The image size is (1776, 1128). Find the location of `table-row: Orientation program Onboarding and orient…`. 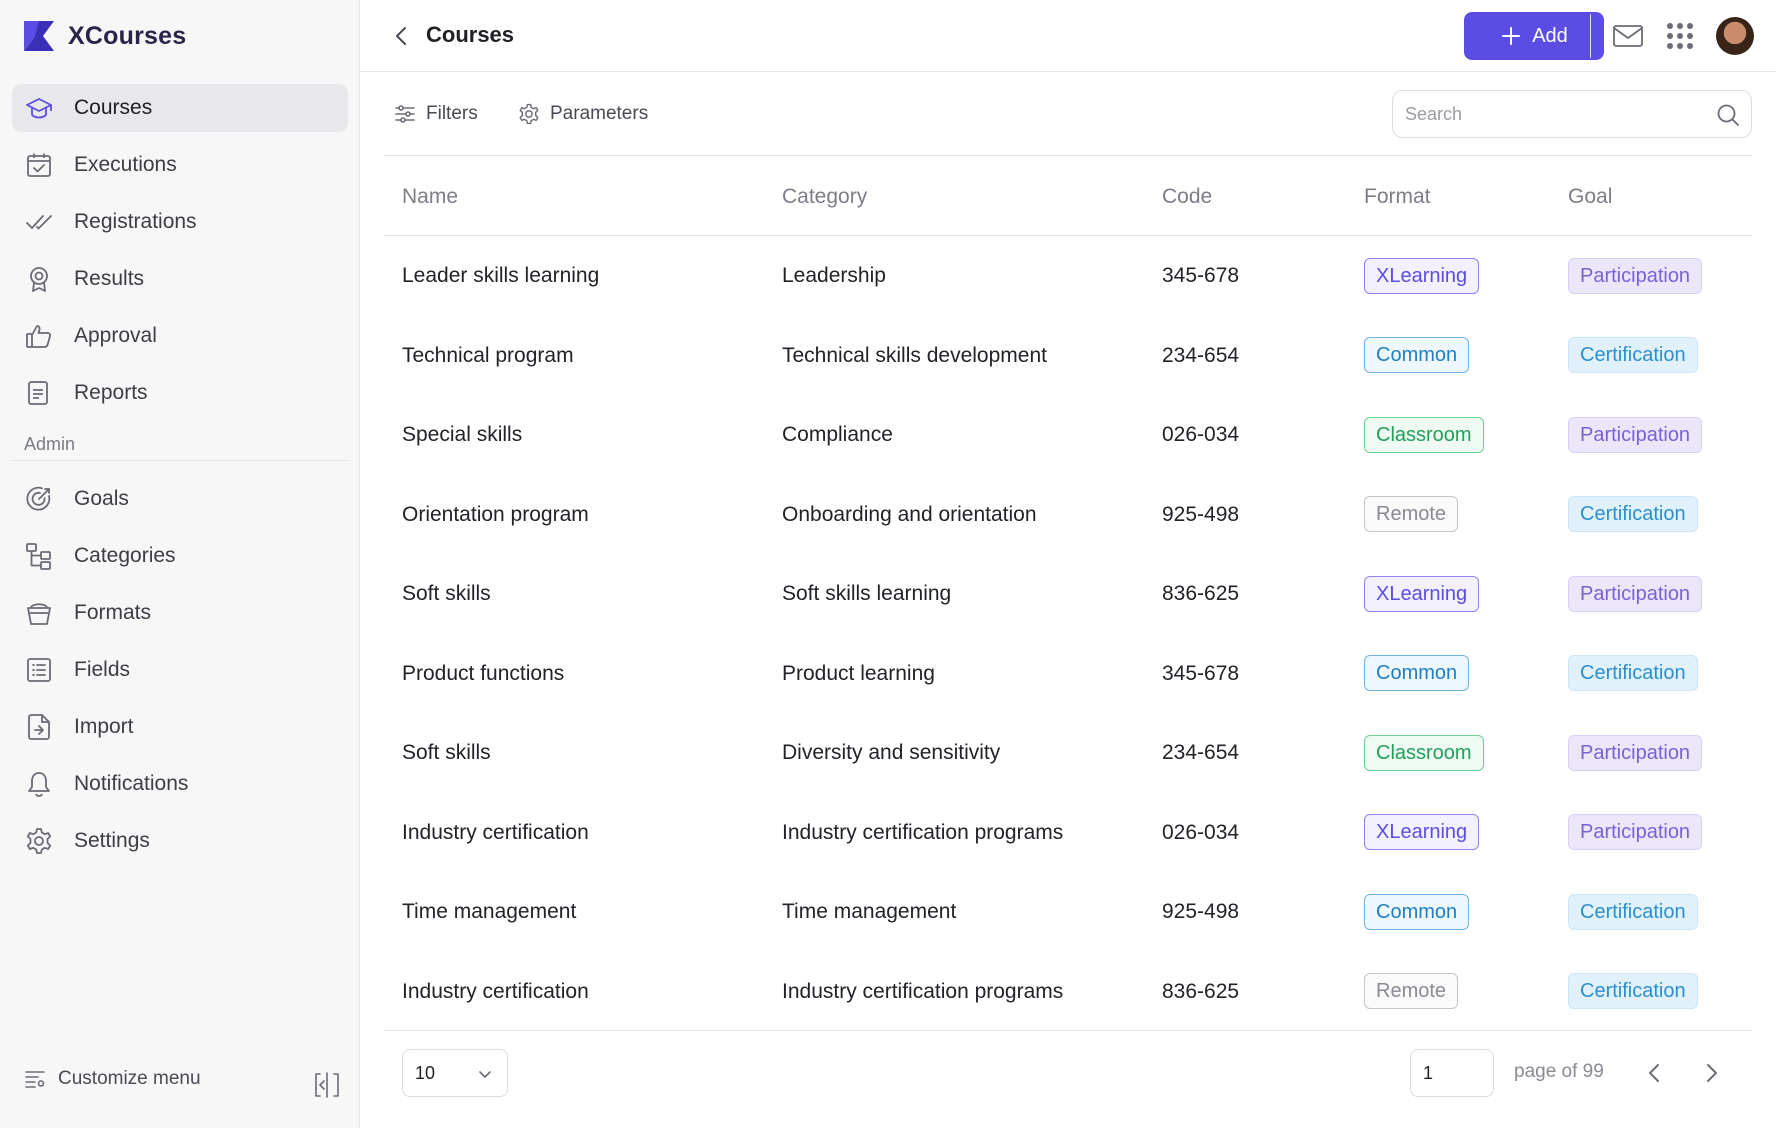

table-row: Orientation program Onboarding and orient… is located at coordinates (1068, 515).